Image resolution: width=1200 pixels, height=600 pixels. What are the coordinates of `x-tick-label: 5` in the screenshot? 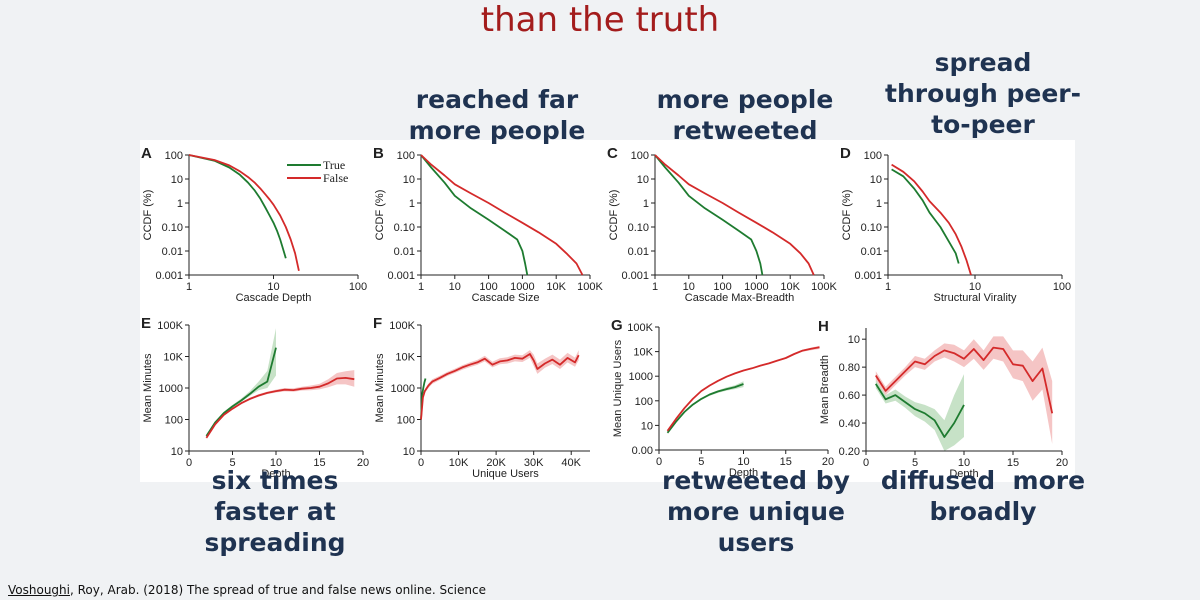 It's located at (915, 463).